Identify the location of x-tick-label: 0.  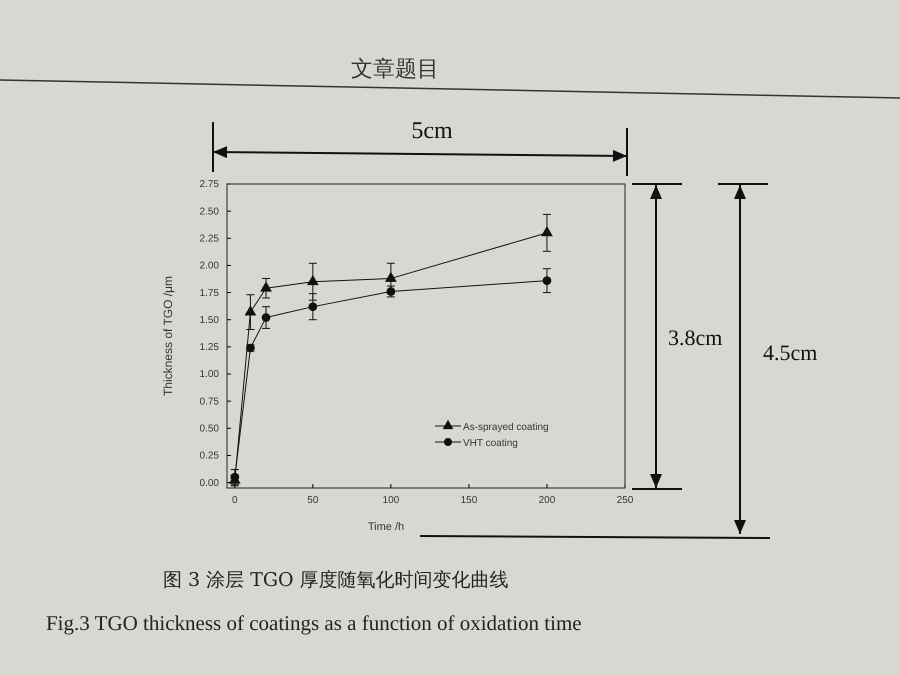
(235, 500).